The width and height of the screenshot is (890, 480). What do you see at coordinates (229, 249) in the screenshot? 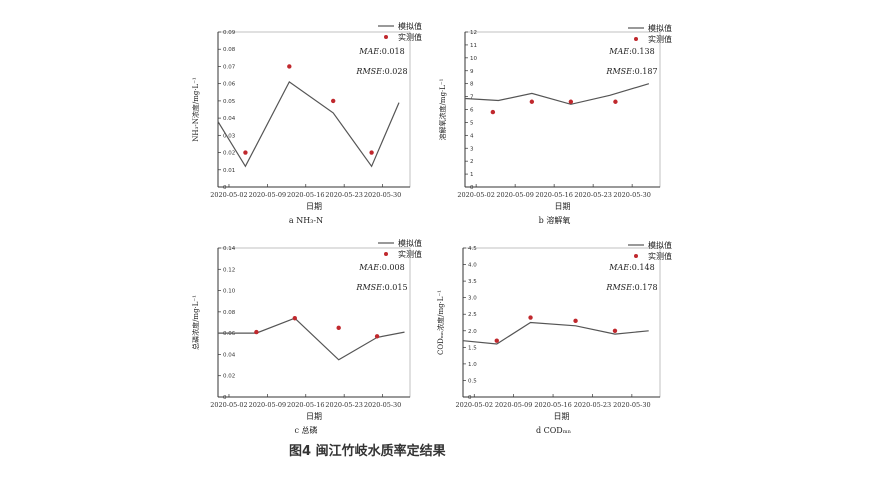
I see `y-tick-label: 0.14` at bounding box center [229, 249].